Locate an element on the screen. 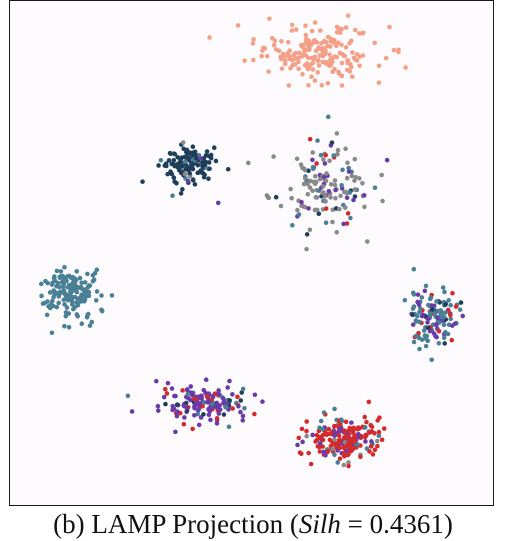 This screenshot has width=506, height=541. caption-prefix: (b) LAMP Projection ( is located at coordinates (176, 524).